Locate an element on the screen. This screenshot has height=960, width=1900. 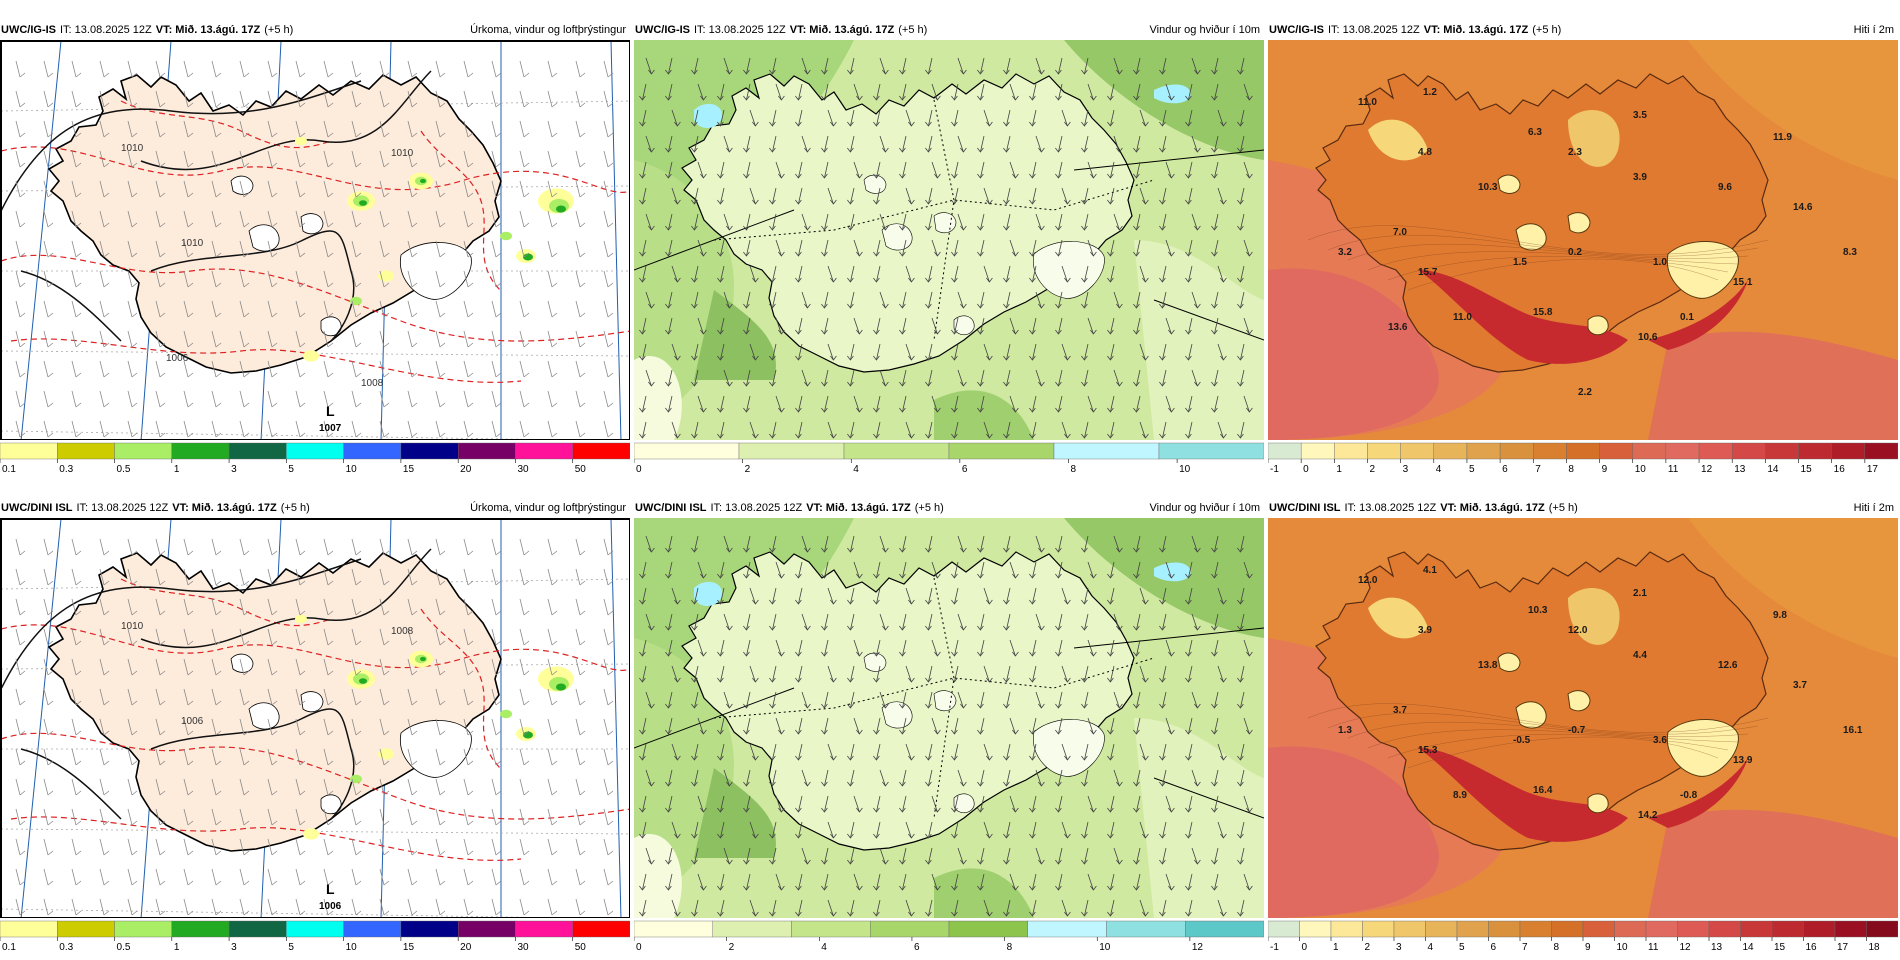
model-name: UWC/DINI ISL is located at coordinates (671, 508).